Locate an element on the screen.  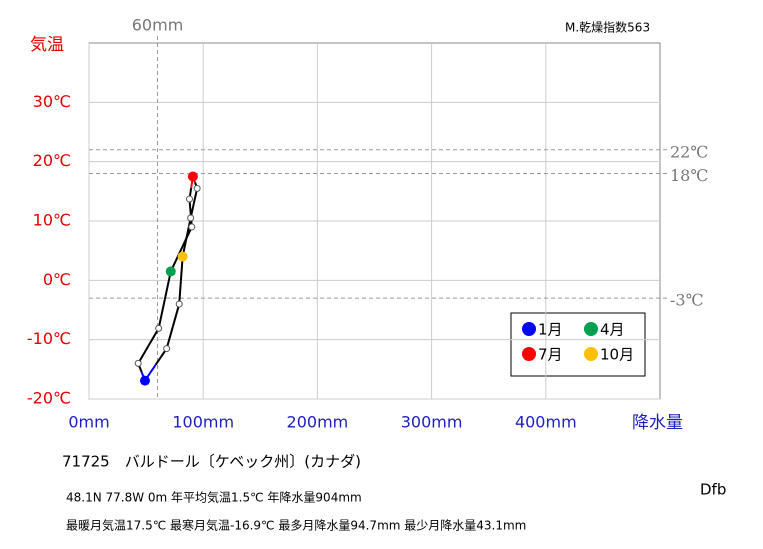
x-tick-label: 0mm is located at coordinates (88, 422).